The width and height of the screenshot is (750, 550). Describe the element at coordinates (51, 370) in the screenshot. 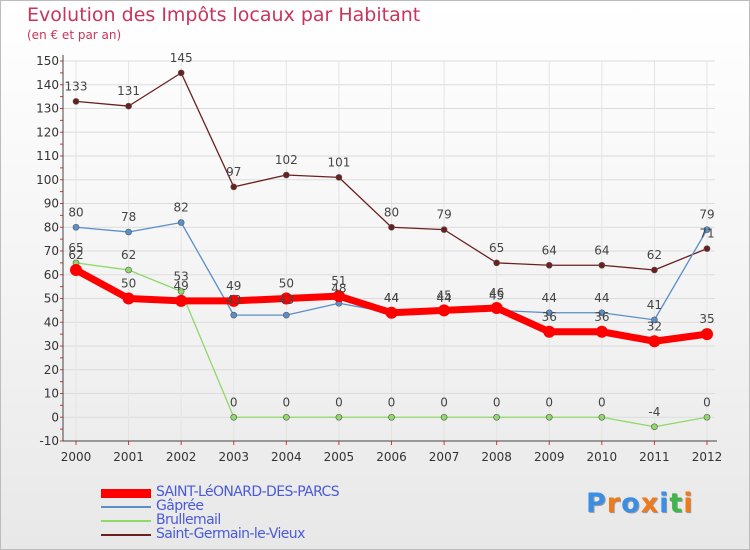

I see `y-tick-label: 20` at that location.